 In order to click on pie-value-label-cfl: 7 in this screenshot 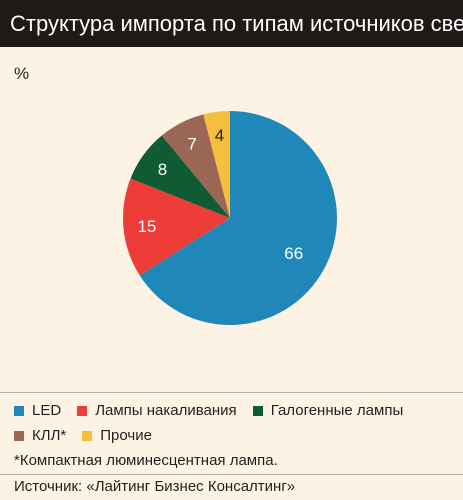, I will do `click(191, 144)`.